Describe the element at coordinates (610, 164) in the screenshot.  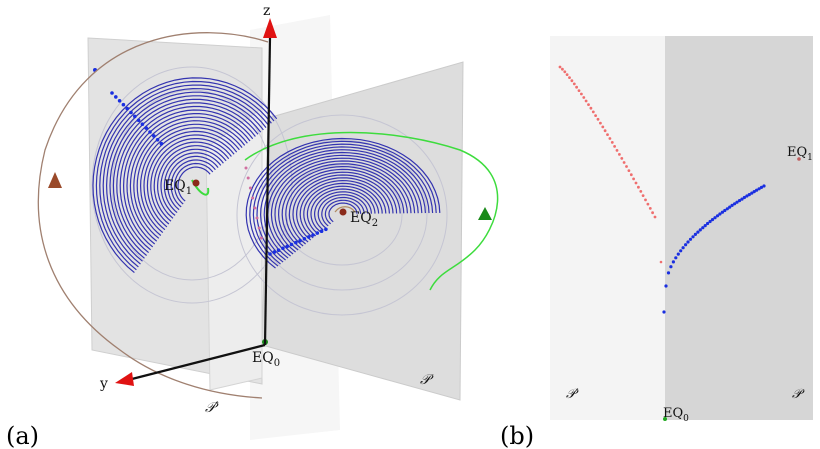
I see `red-points` at that location.